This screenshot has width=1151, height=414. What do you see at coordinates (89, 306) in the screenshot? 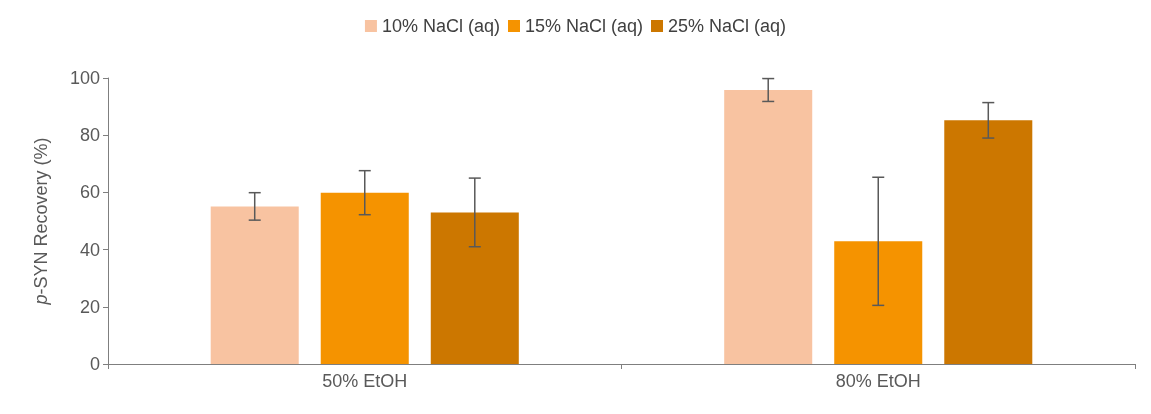
I see `y-tick-label: 20` at bounding box center [89, 306].